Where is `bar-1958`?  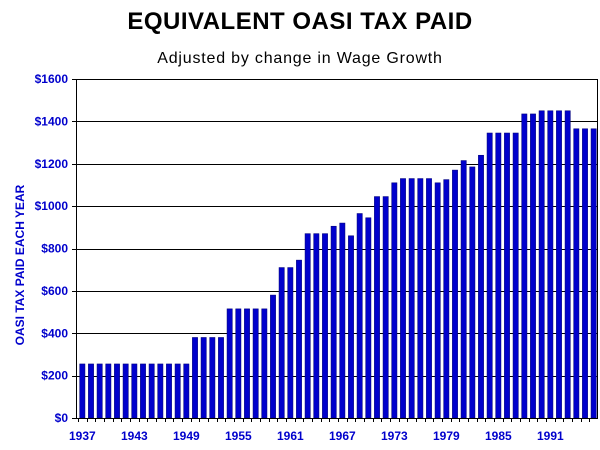 bar-1958 is located at coordinates (264, 363).